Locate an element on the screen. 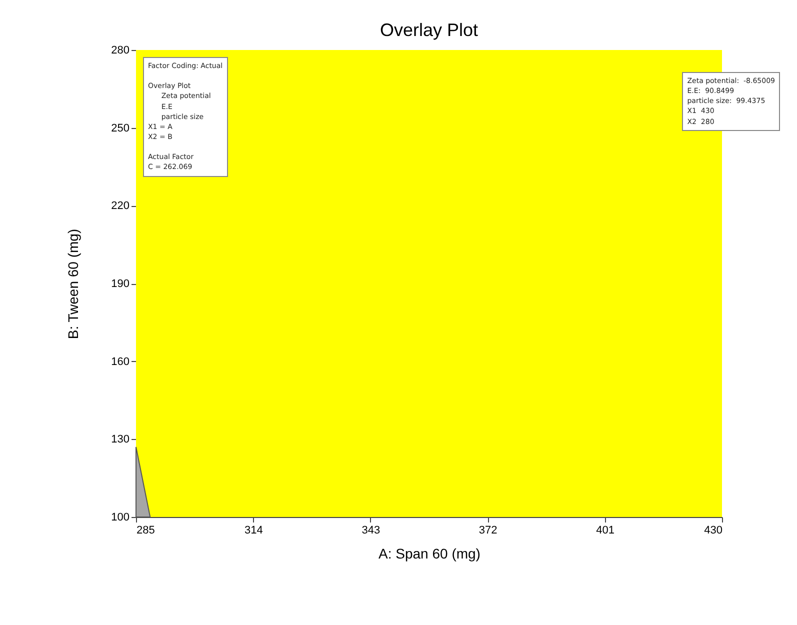 This screenshot has width=797, height=625. y-tick-label: 130 is located at coordinates (120, 440).